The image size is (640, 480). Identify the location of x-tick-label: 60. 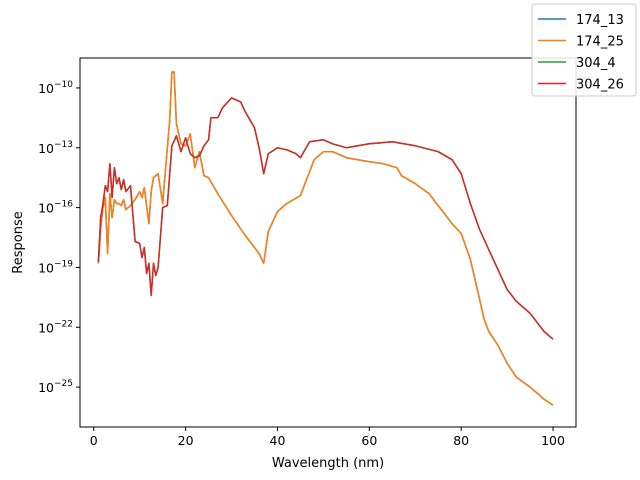
(369, 440).